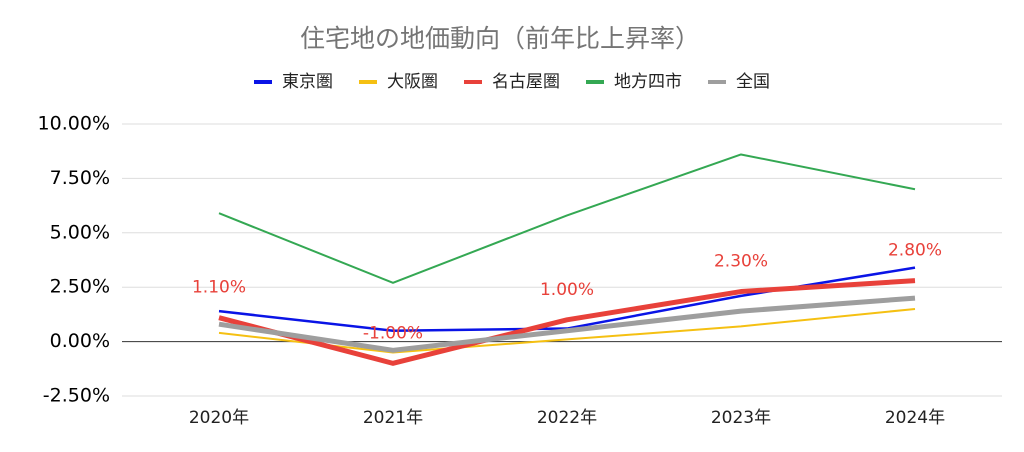 The height and width of the screenshot is (452, 1024). Describe the element at coordinates (393, 418) in the screenshot. I see `x-tick-label: 2021年` at that location.